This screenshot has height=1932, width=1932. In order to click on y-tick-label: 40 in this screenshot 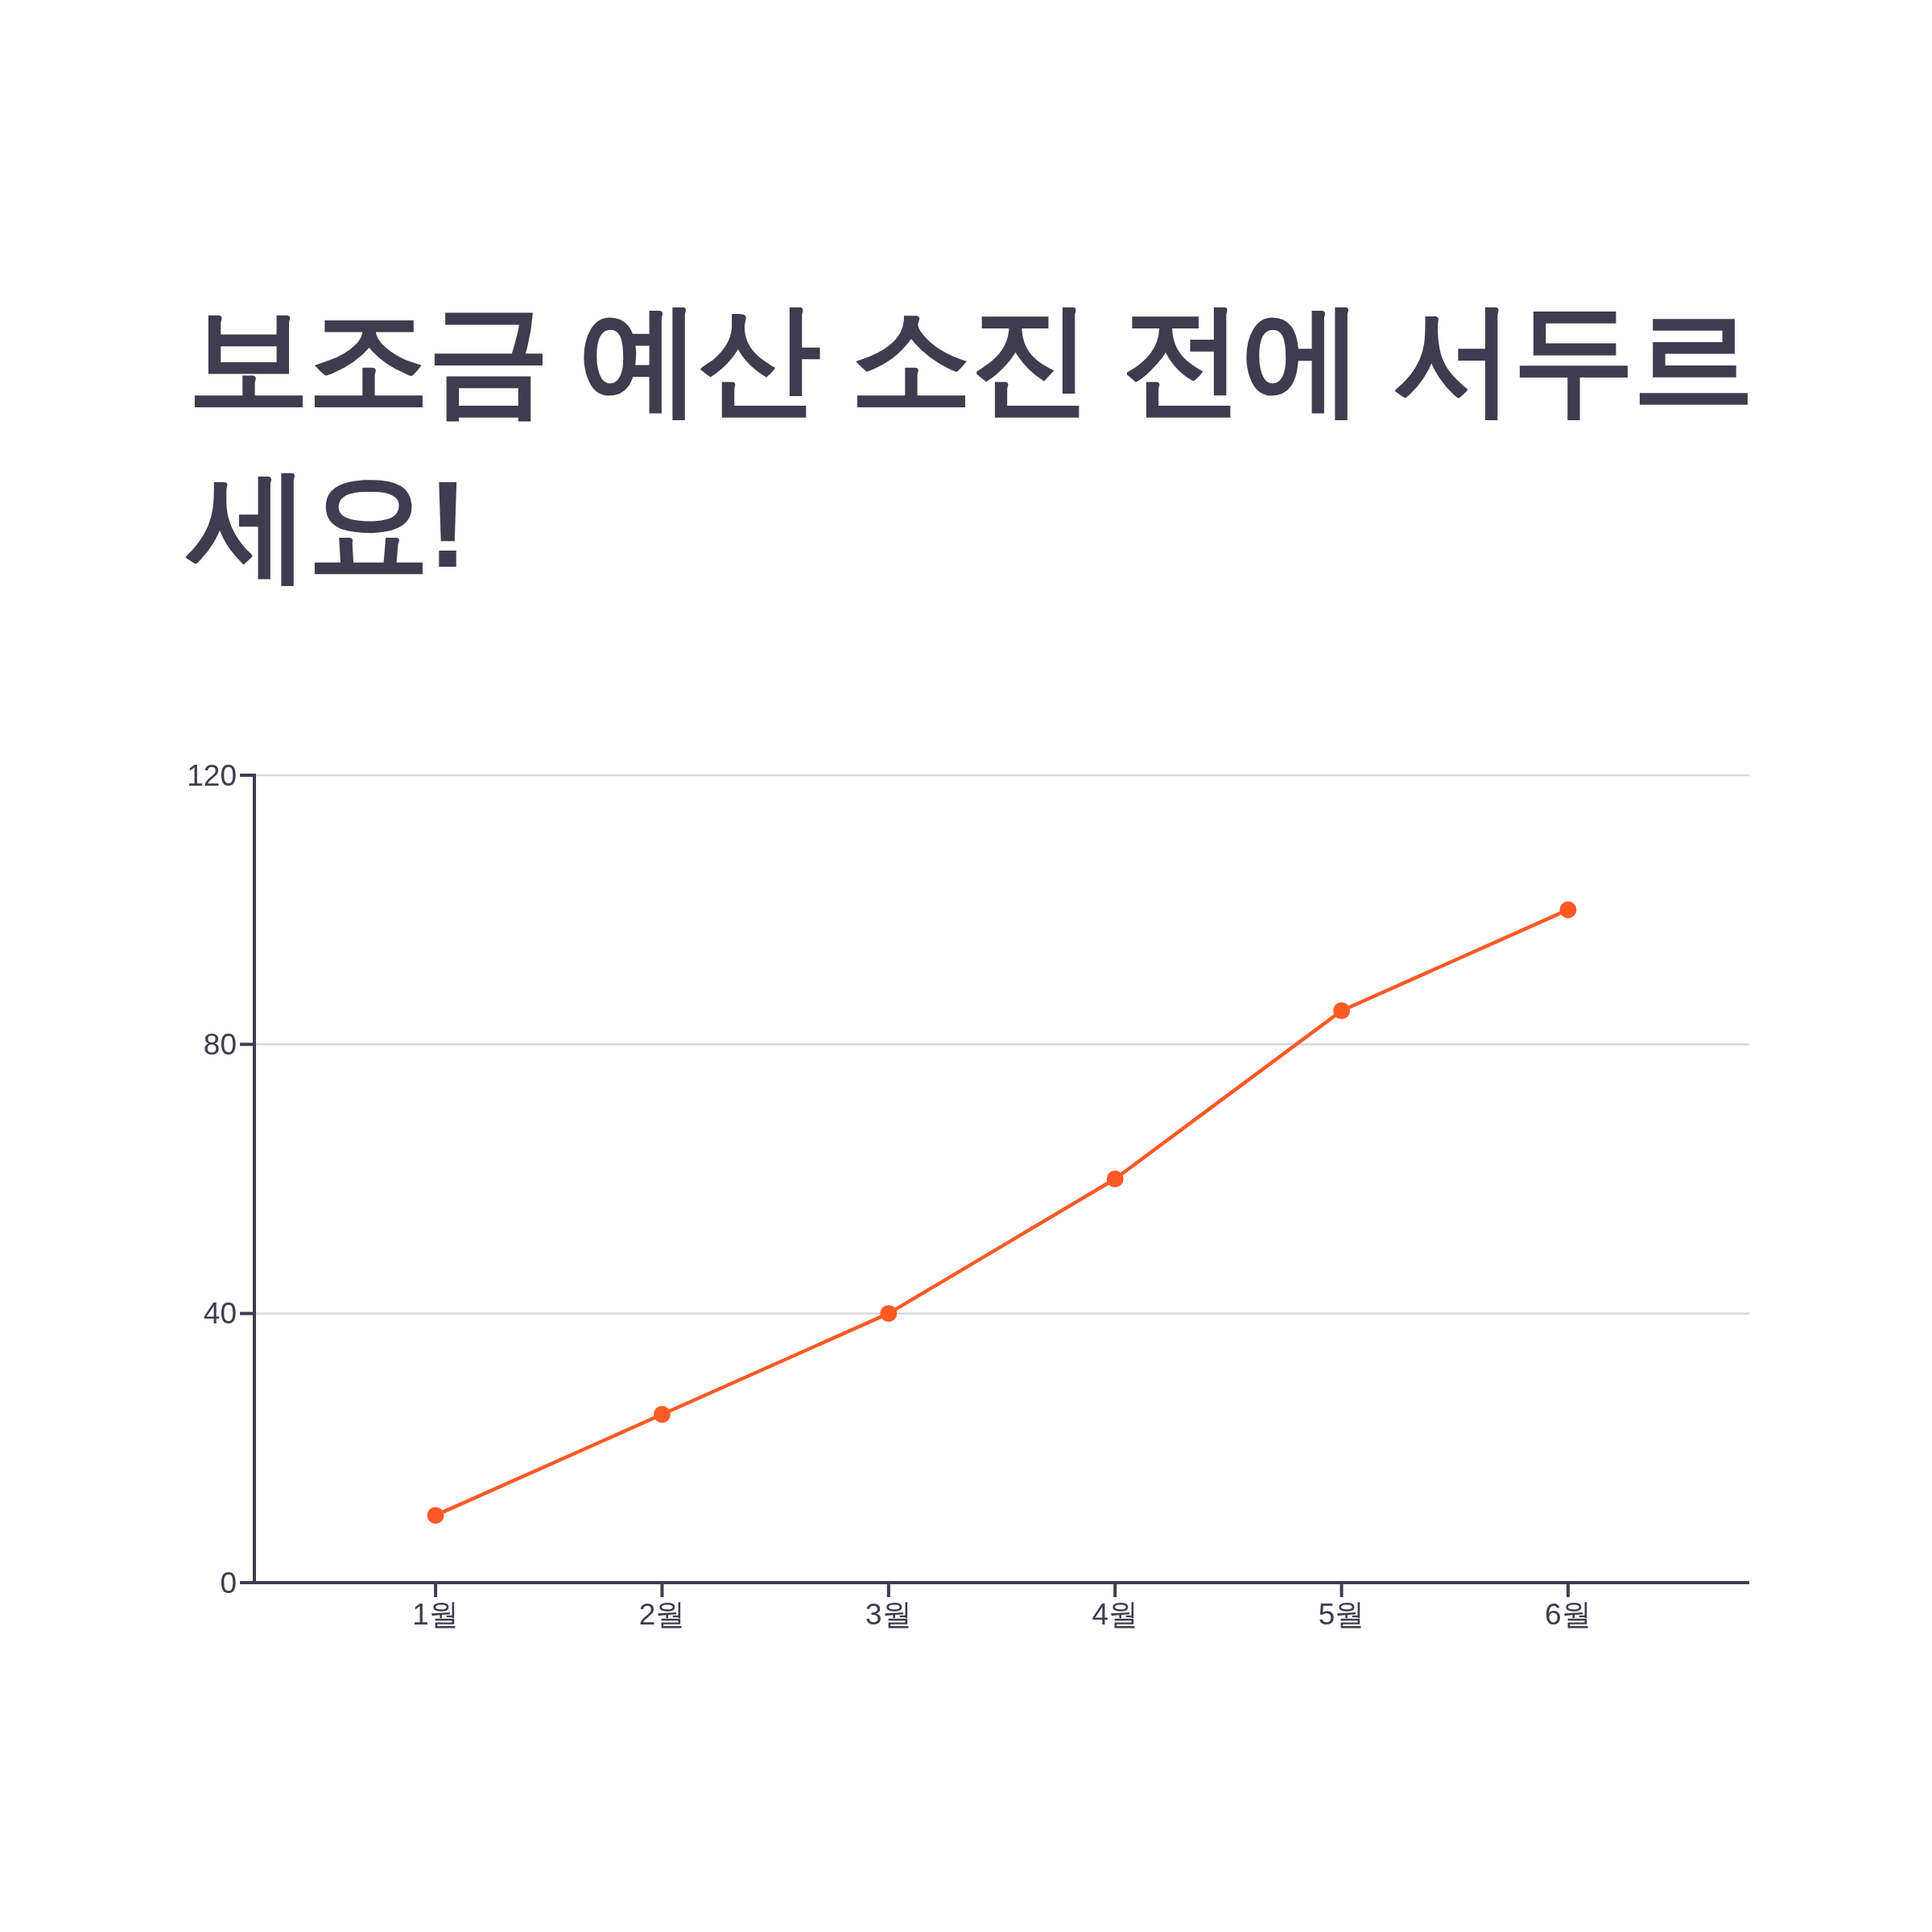, I will do `click(220, 1314)`.